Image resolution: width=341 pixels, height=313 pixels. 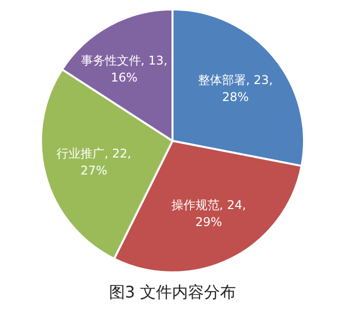 What do you see at coordinates (172, 292) in the screenshot?
I see `text: 图3 文件内容分布` at bounding box center [172, 292].